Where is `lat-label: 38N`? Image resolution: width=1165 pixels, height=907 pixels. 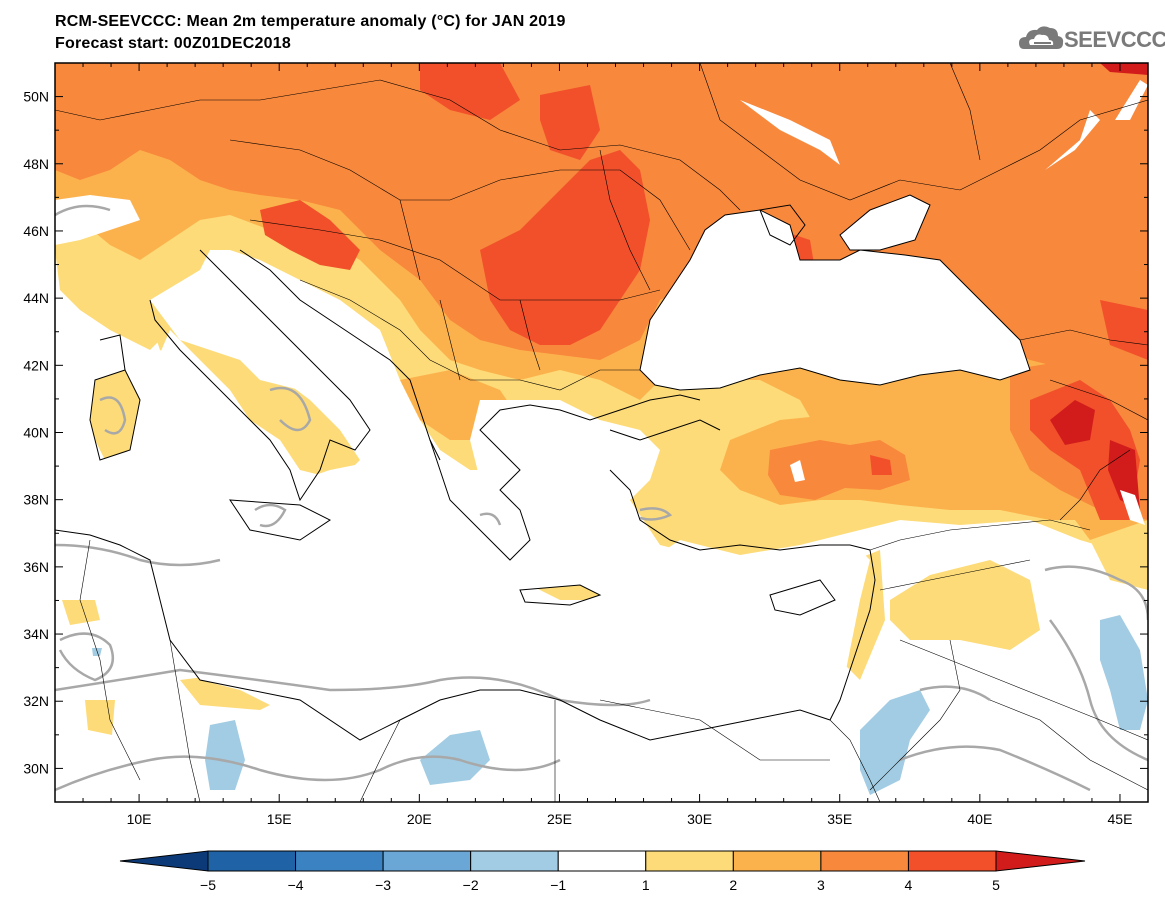
lat-label: 38N is located at coordinates (36, 500).